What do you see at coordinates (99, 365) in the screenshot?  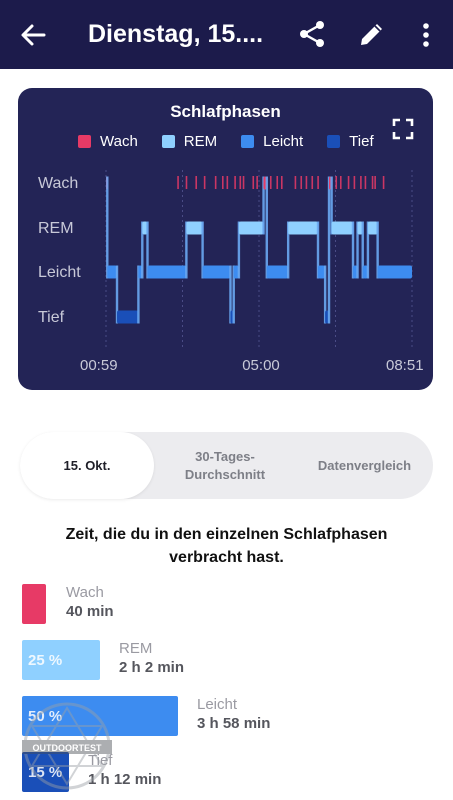 I see `x-axis-label: 00:59` at bounding box center [99, 365].